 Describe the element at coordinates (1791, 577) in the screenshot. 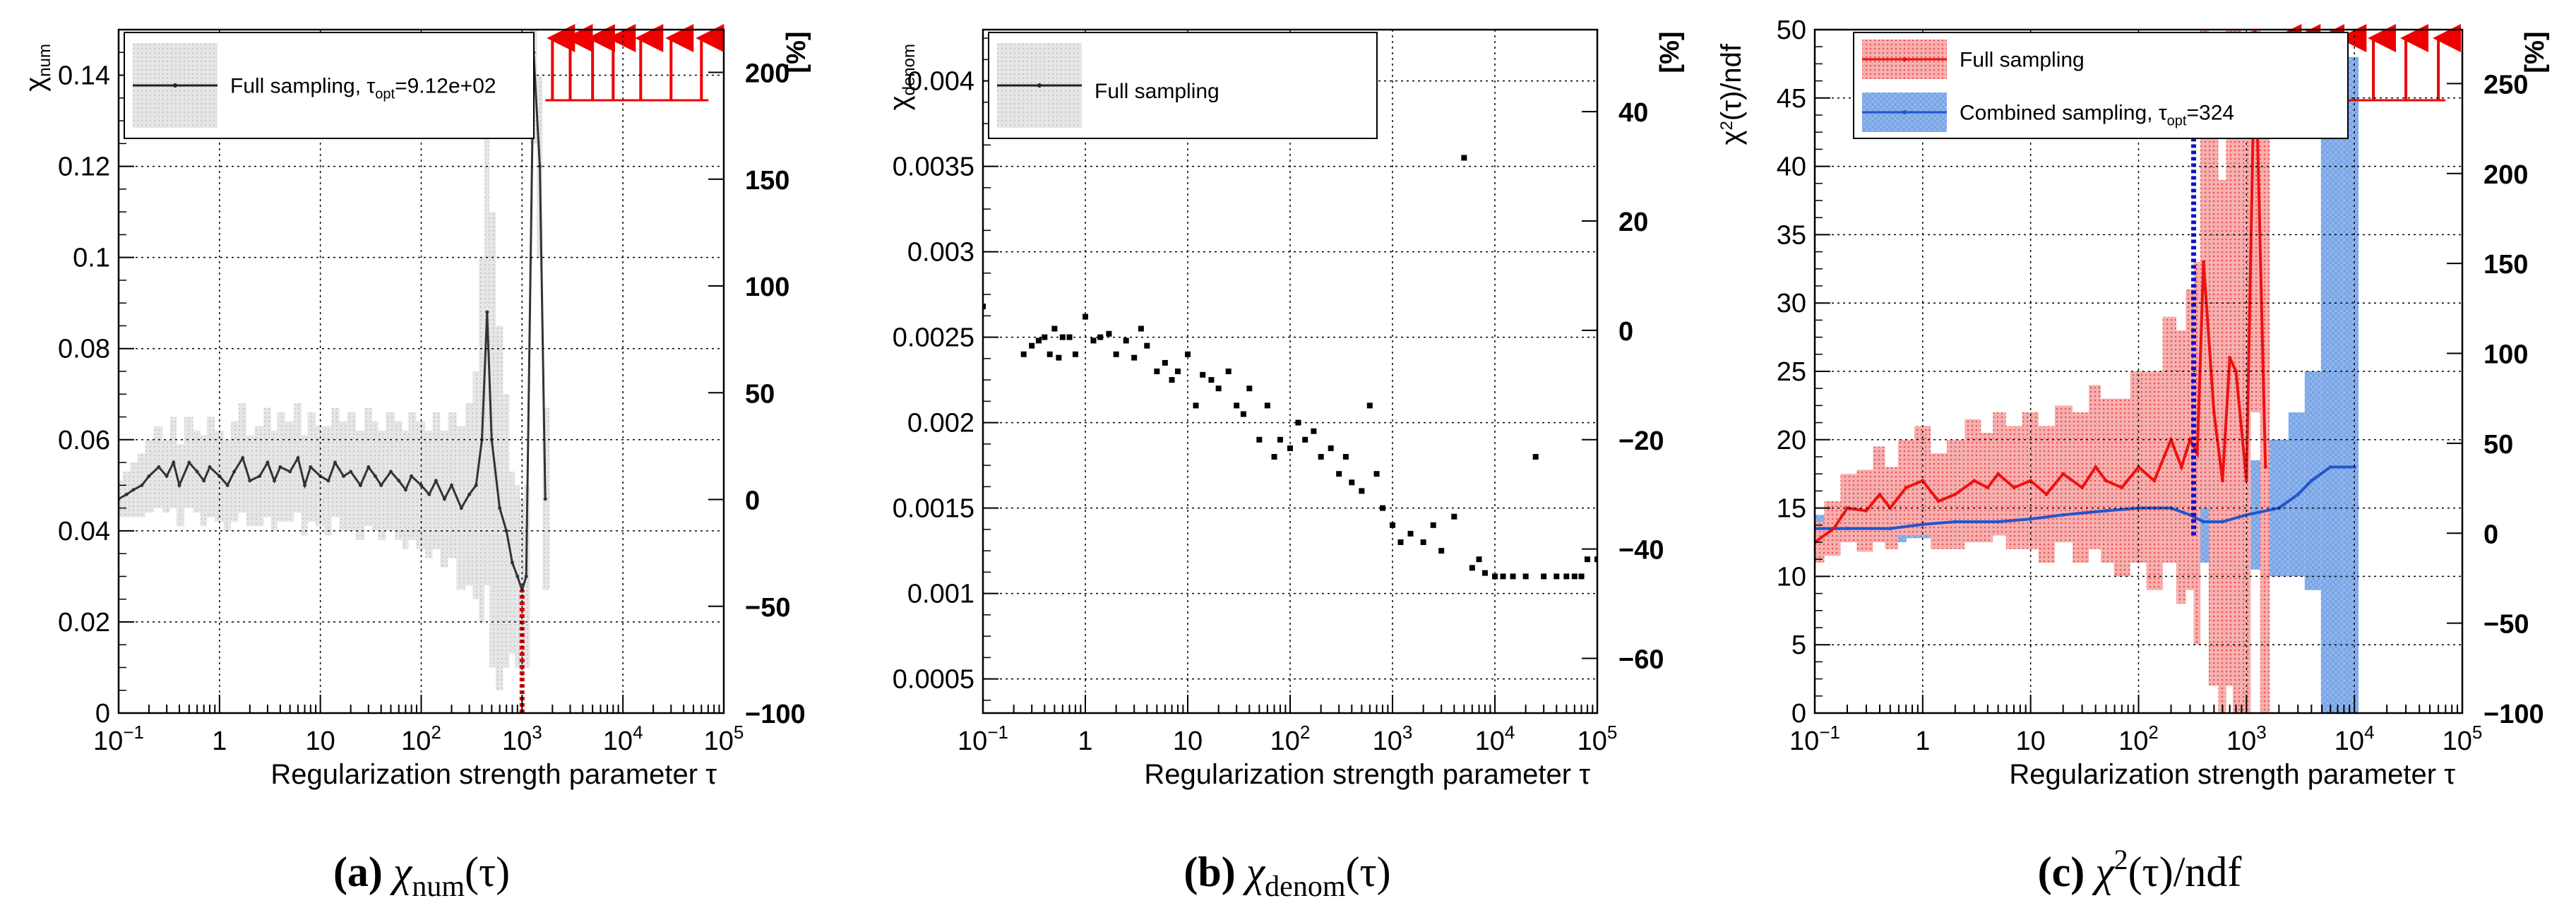

I see `y-tick-label: 10` at that location.